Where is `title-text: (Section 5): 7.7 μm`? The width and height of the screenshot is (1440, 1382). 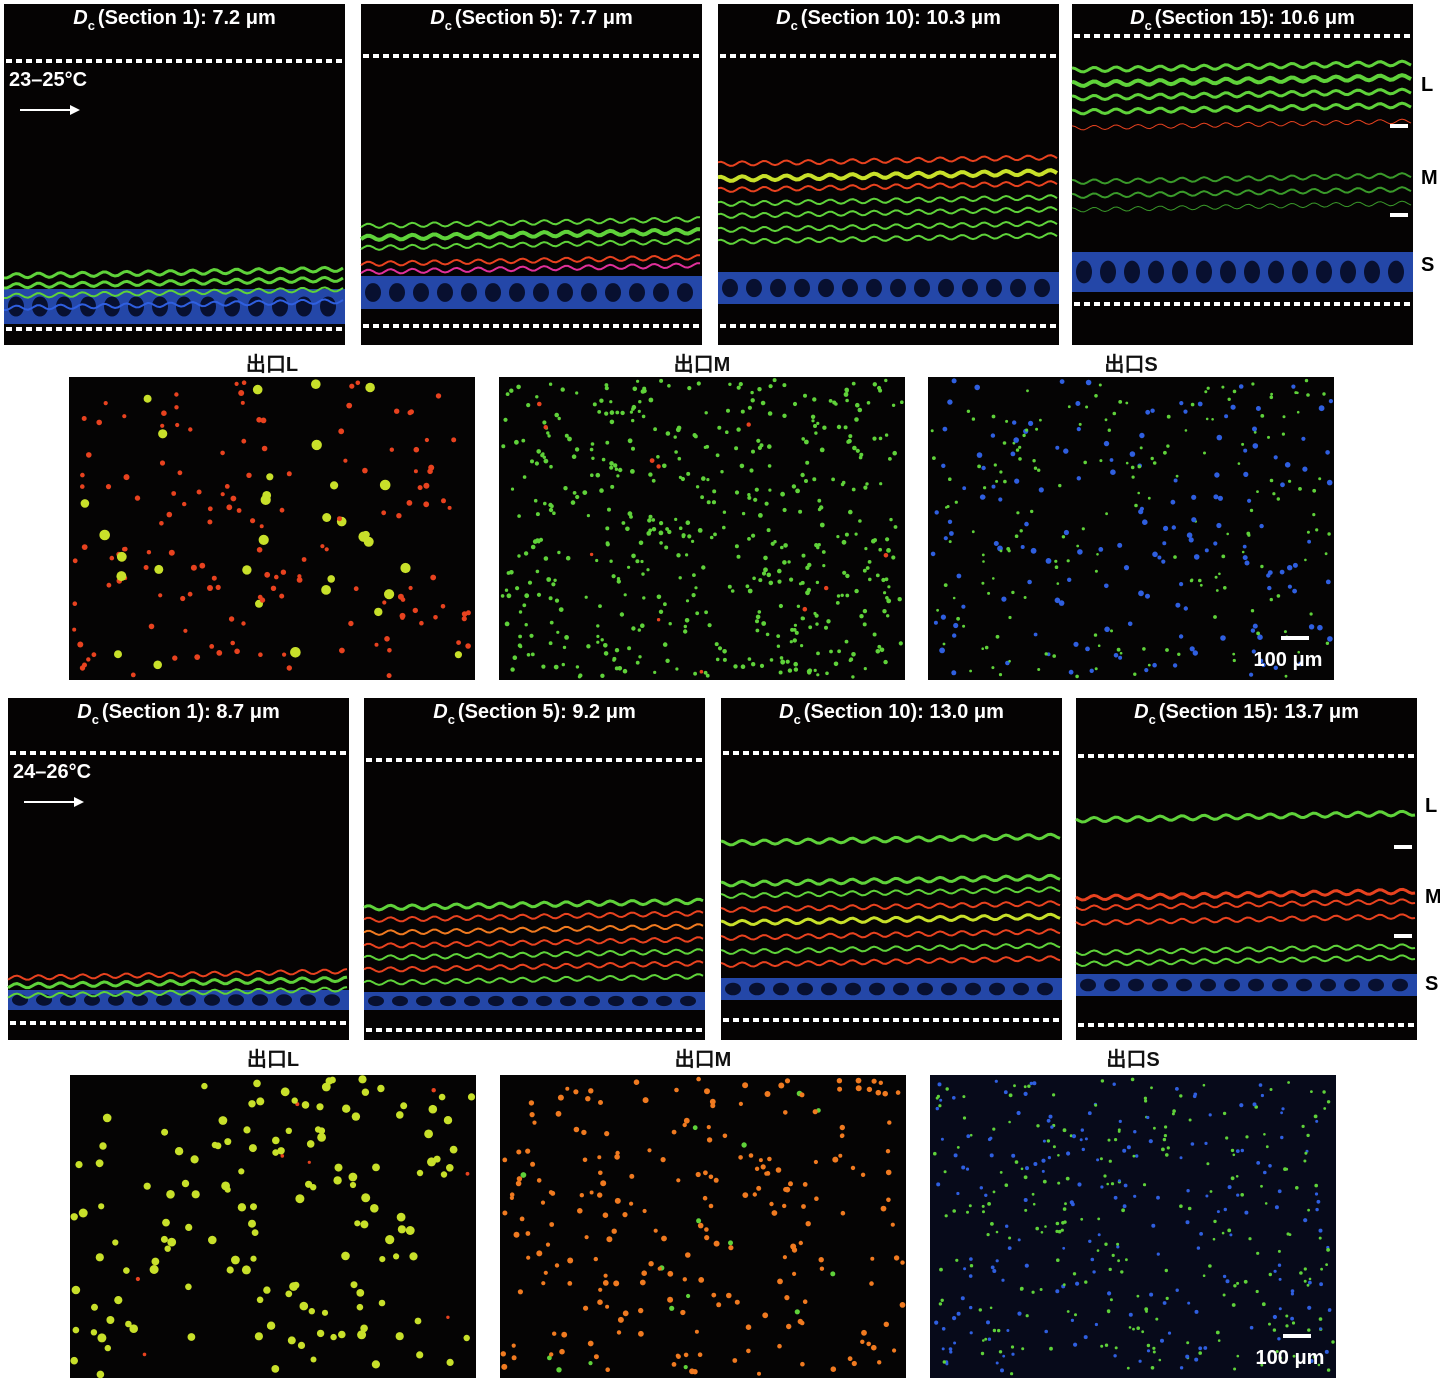 title-text: (Section 5): 7.7 μm is located at coordinates (544, 18).